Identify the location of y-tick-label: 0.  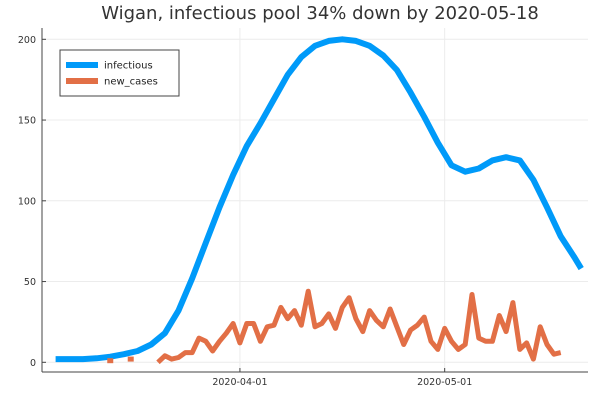
(33, 363).